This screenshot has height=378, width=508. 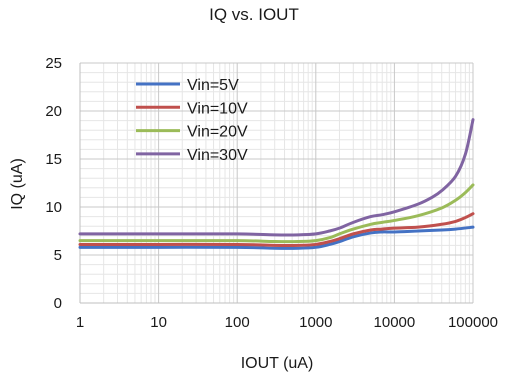 What do you see at coordinates (254, 14) in the screenshot?
I see `chart-title: IQ vs. IOUT` at bounding box center [254, 14].